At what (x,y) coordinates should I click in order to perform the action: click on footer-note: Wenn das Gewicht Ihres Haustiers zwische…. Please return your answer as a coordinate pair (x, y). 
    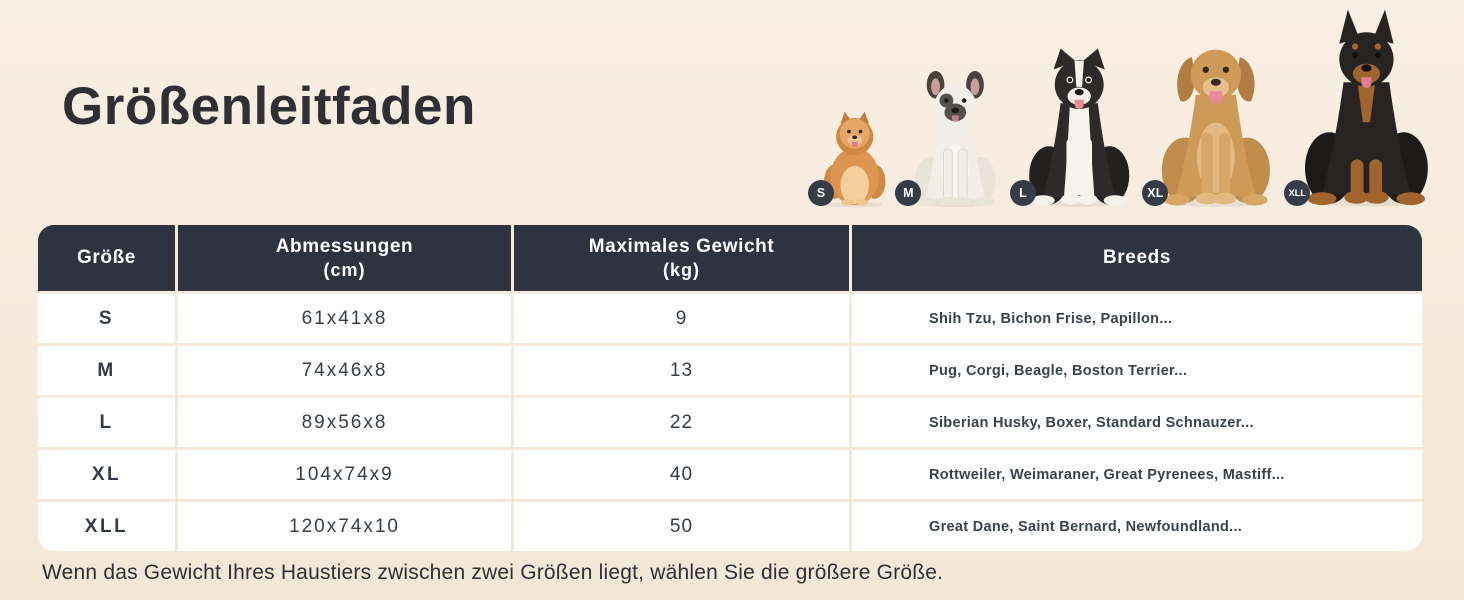
    Looking at the image, I should click on (493, 572).